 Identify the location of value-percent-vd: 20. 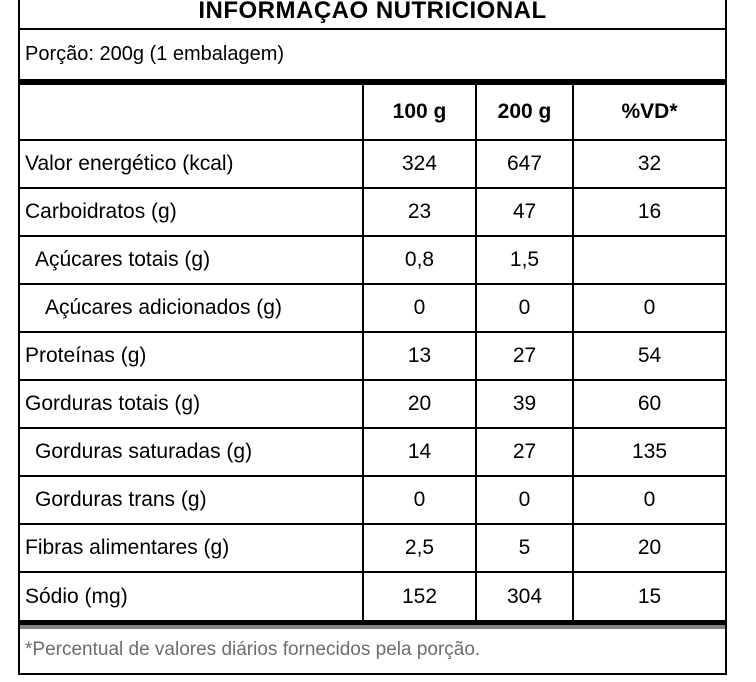
(648, 548).